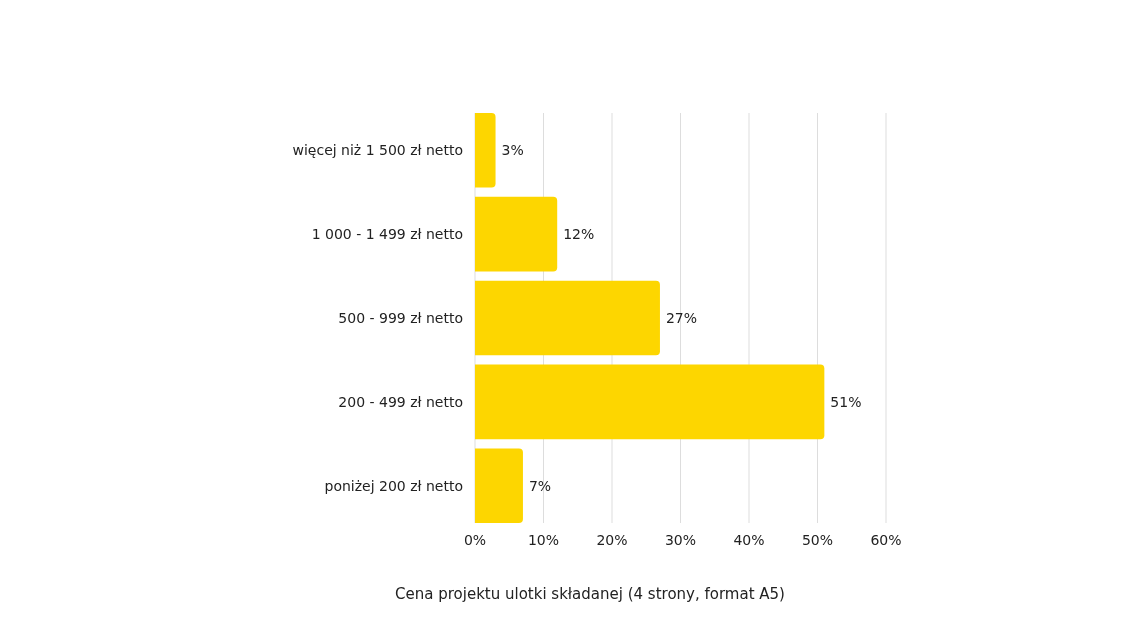 This screenshot has height=631, width=1126. Describe the element at coordinates (475, 539) in the screenshot. I see `x-tick-label: 0%` at that location.